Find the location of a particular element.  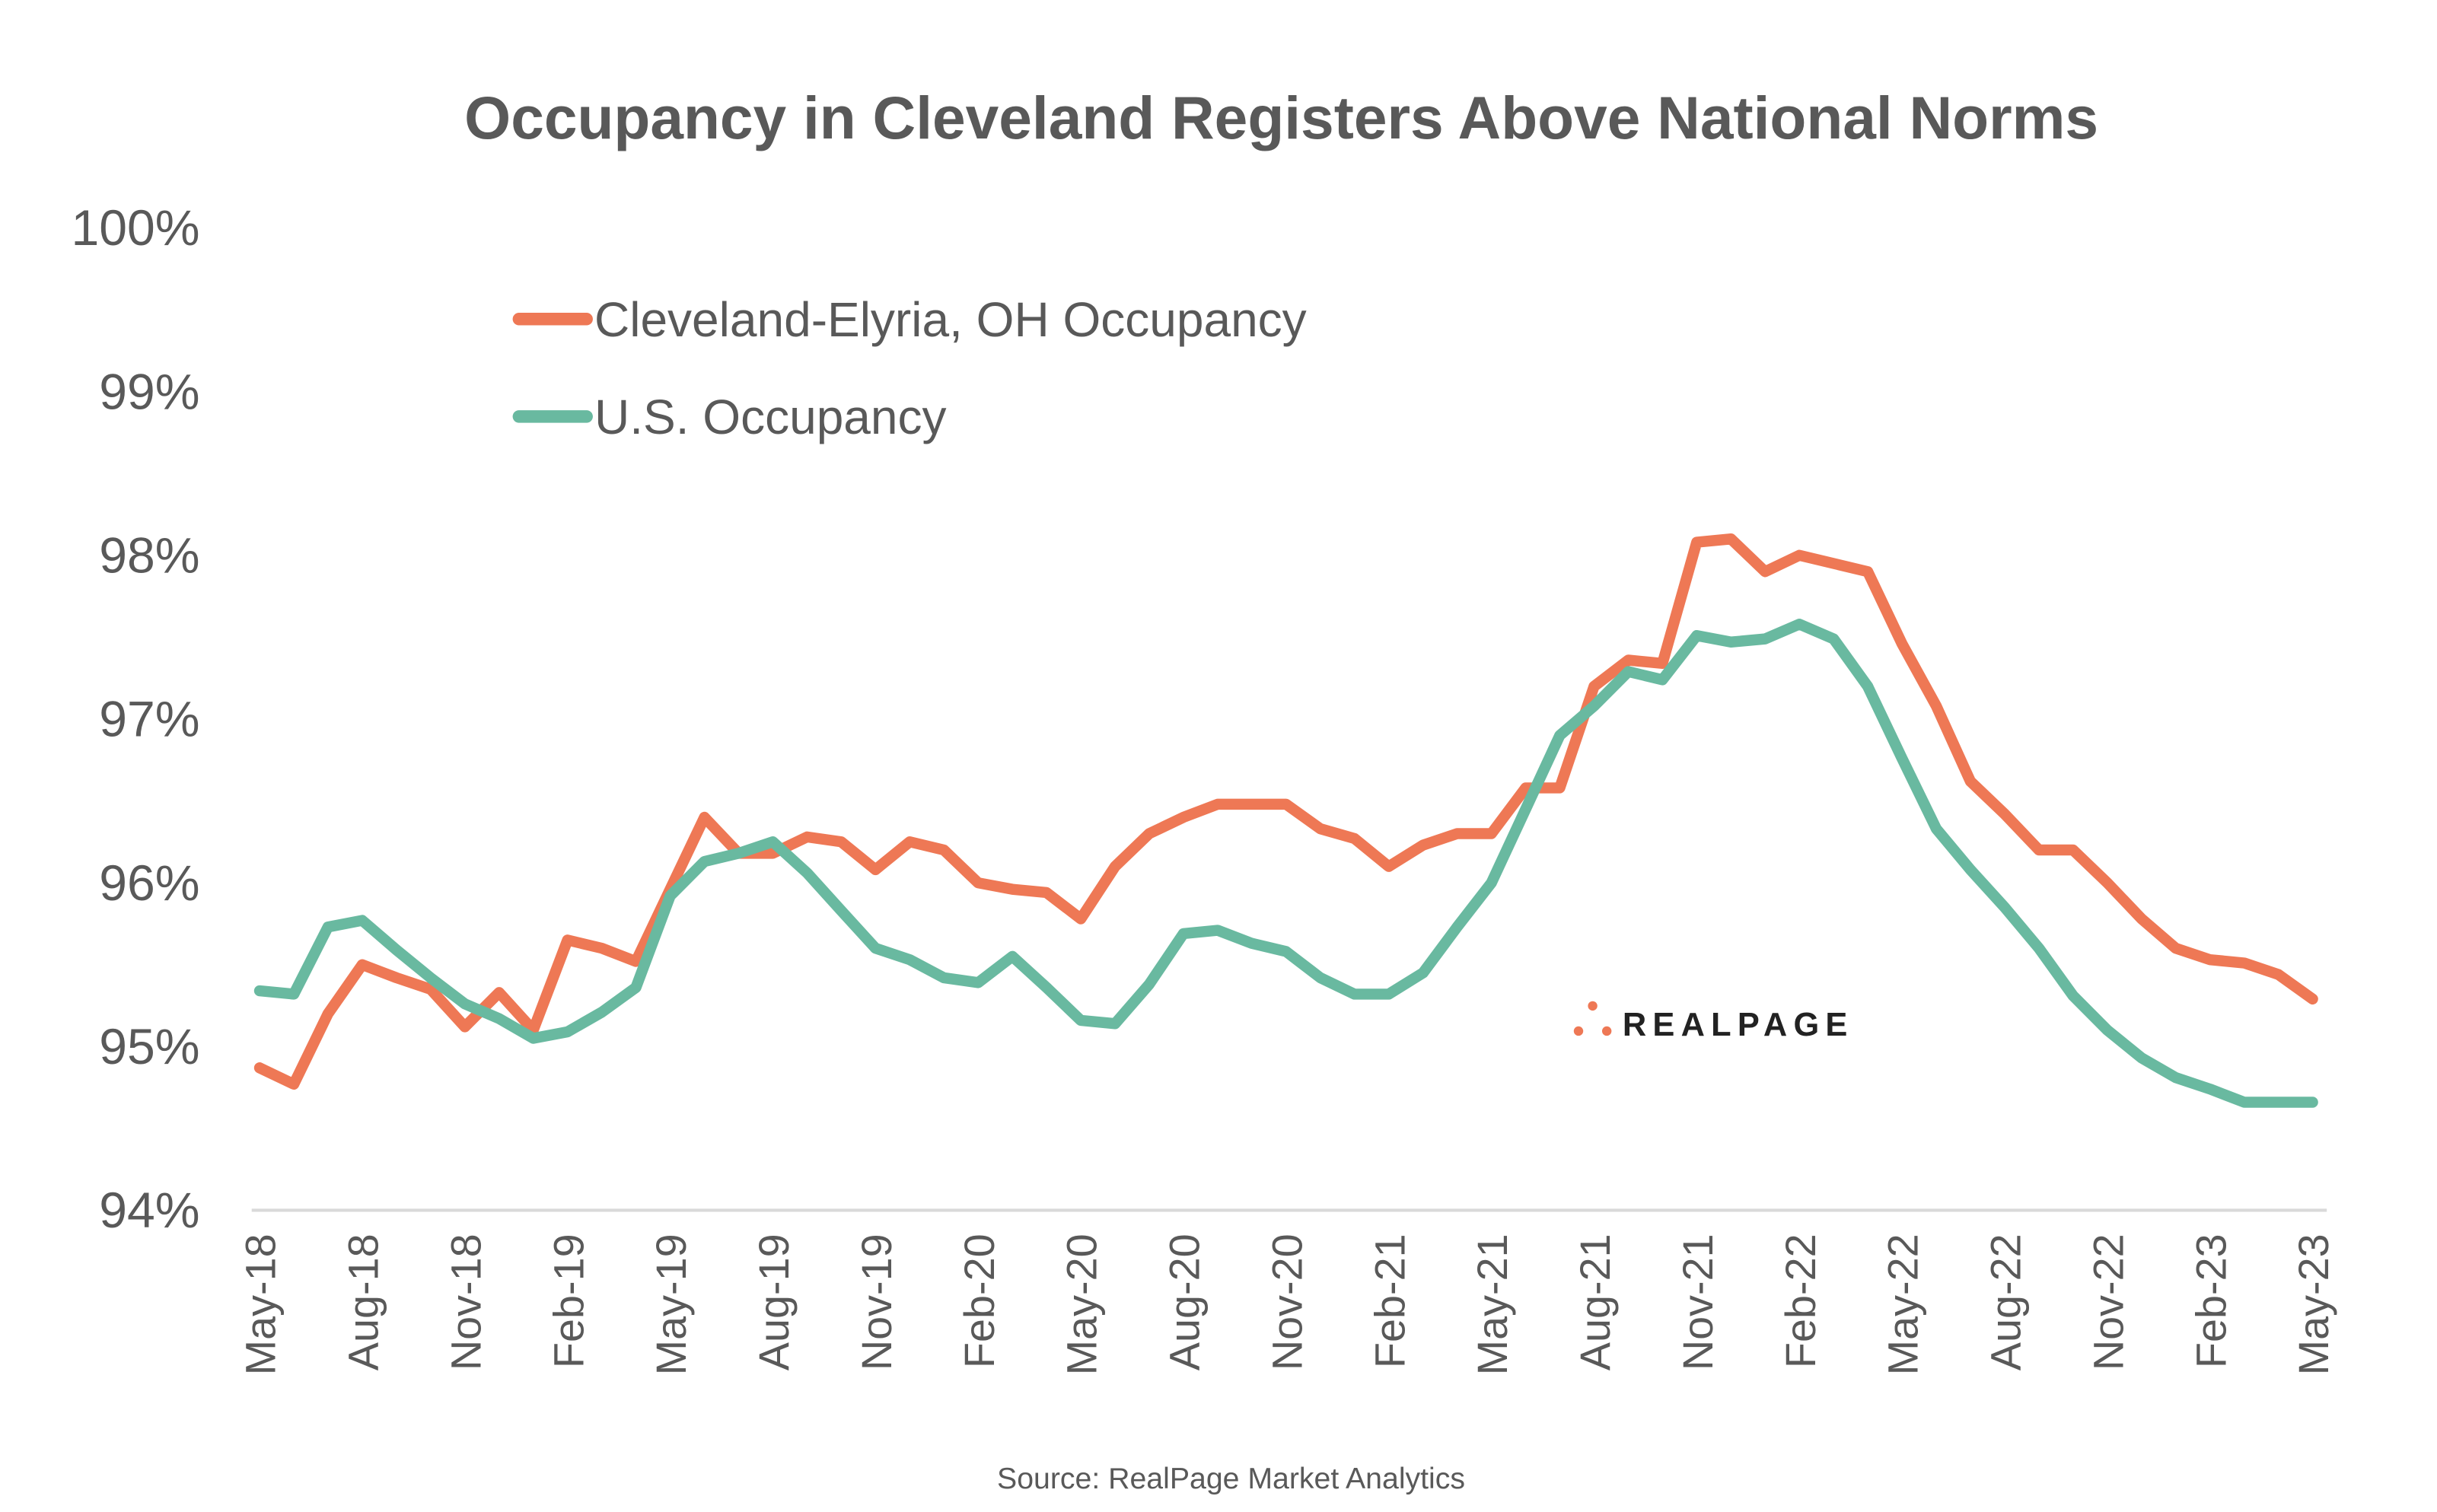

x-tick-label: Aug-20 is located at coordinates (1185, 1301).